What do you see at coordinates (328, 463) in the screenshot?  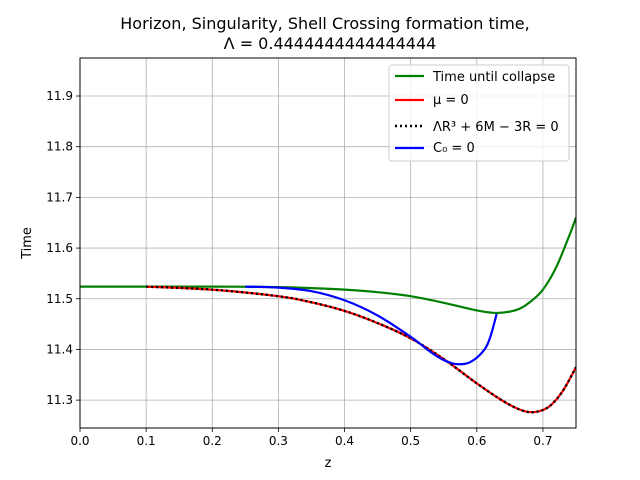 I see `x-axis-label: z` at bounding box center [328, 463].